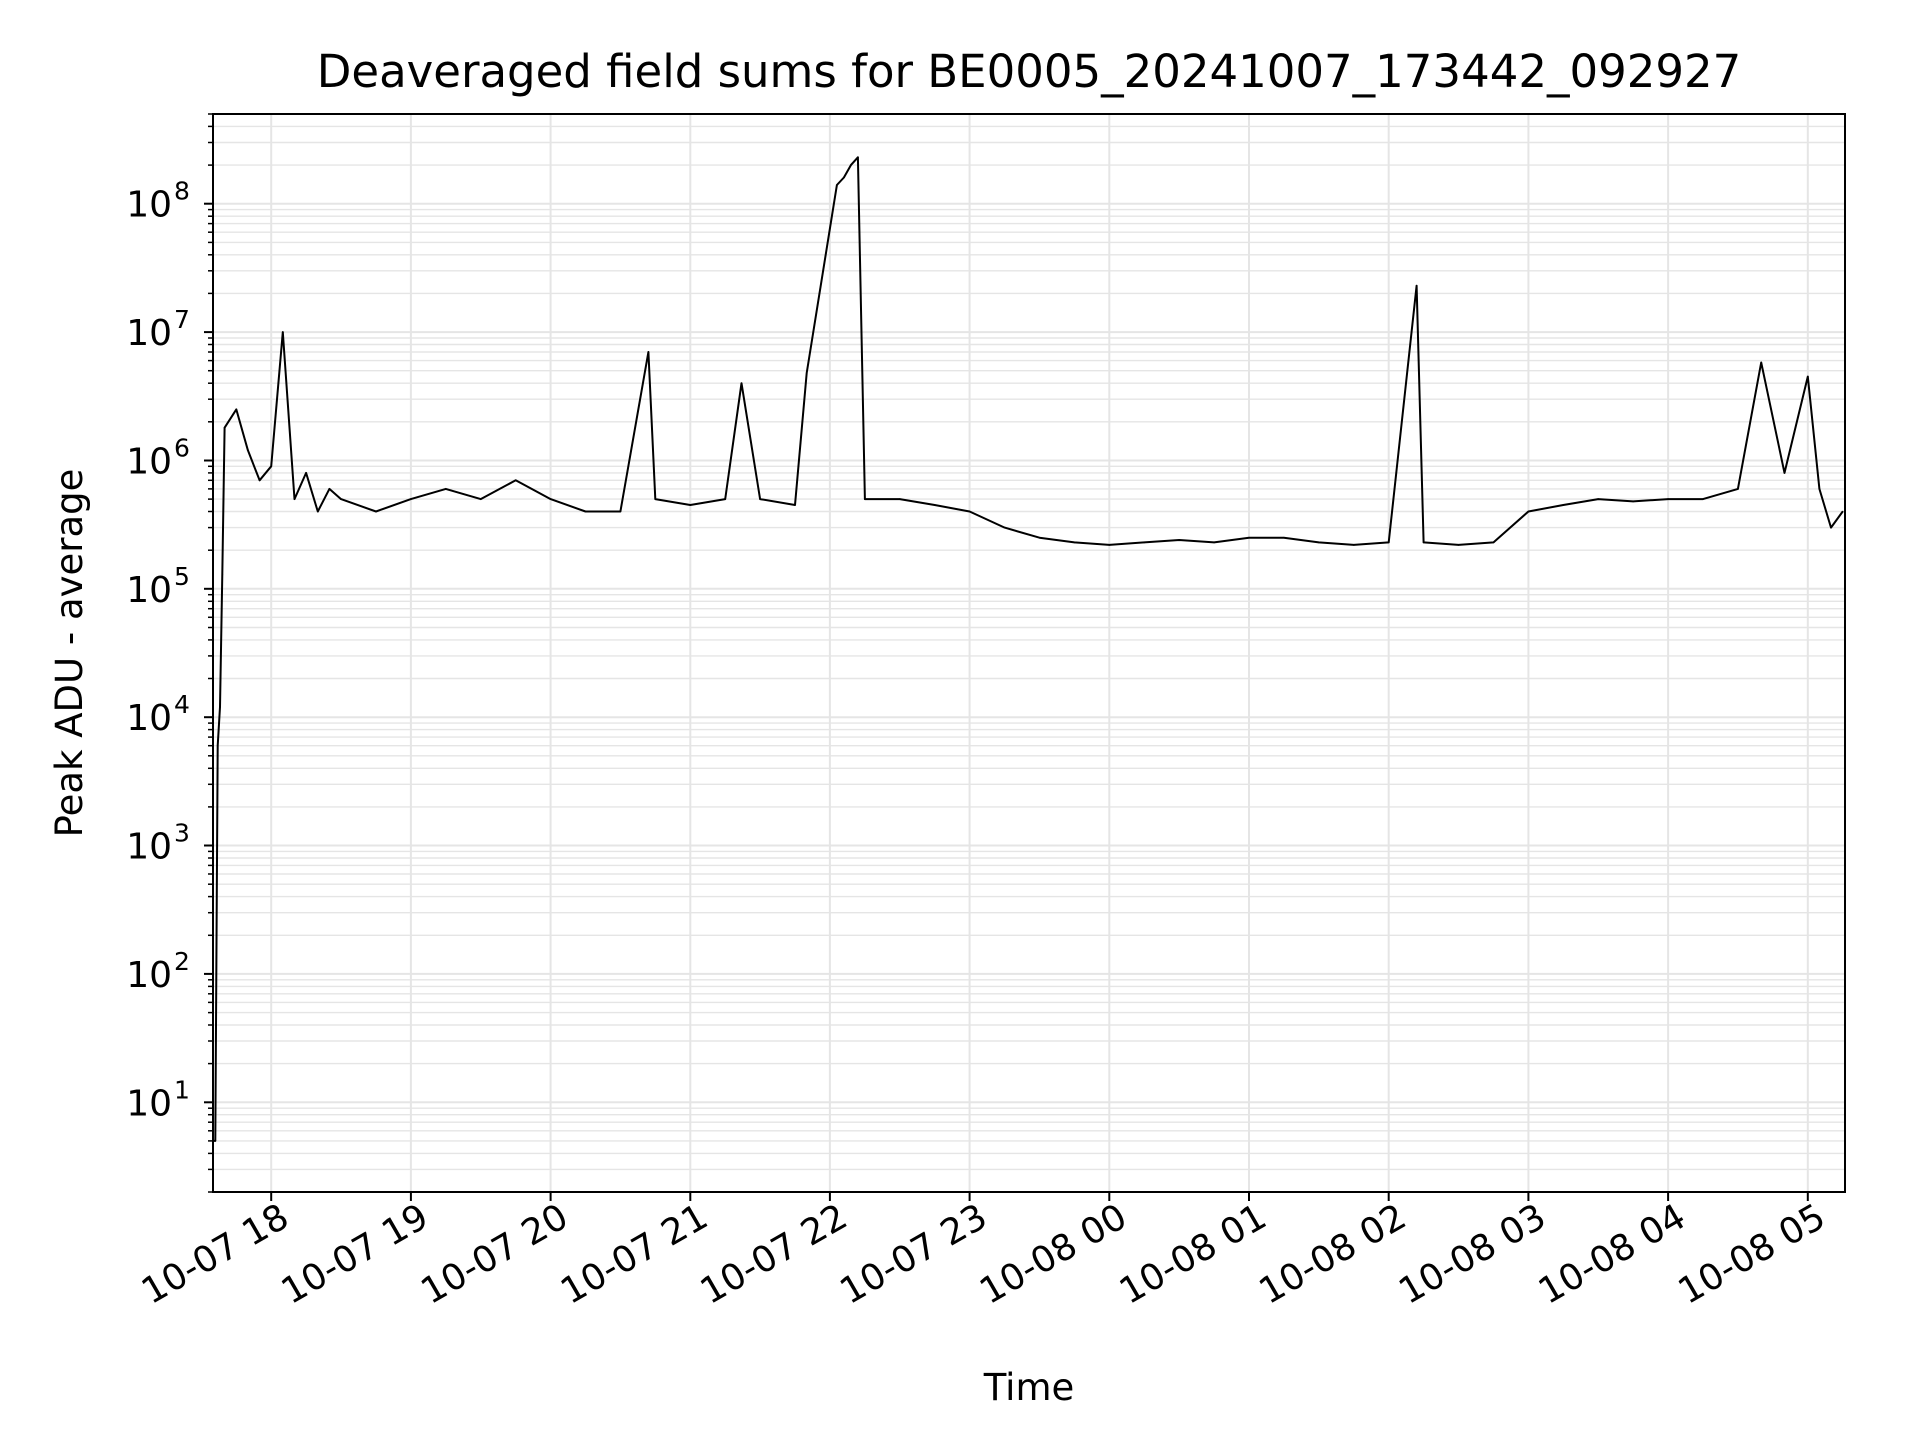 This screenshot has height=1440, width=1920. What do you see at coordinates (69, 653) in the screenshot?
I see `y-axis-label: Peak ADU - average` at bounding box center [69, 653].